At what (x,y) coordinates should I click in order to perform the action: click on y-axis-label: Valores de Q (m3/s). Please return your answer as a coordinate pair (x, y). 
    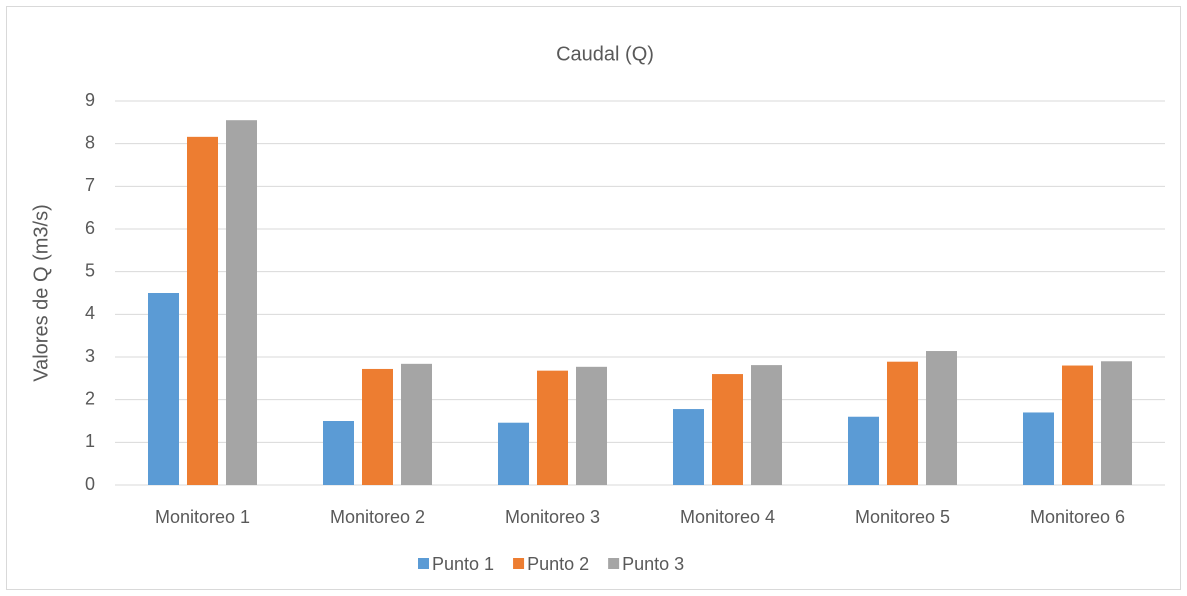
    Looking at the image, I should click on (41, 292).